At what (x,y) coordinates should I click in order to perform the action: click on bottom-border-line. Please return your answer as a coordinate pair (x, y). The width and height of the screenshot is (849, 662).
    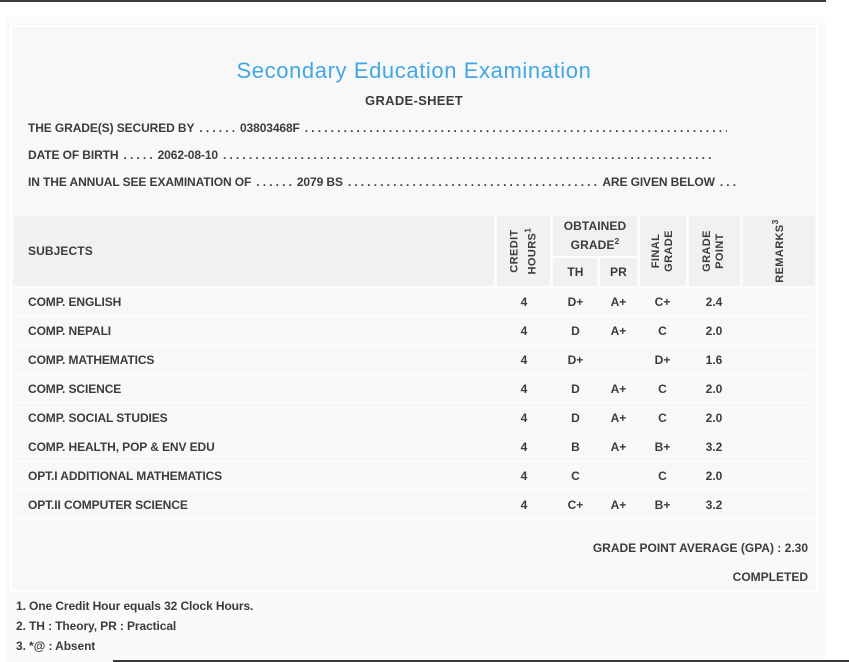
    Looking at the image, I should click on (481, 661).